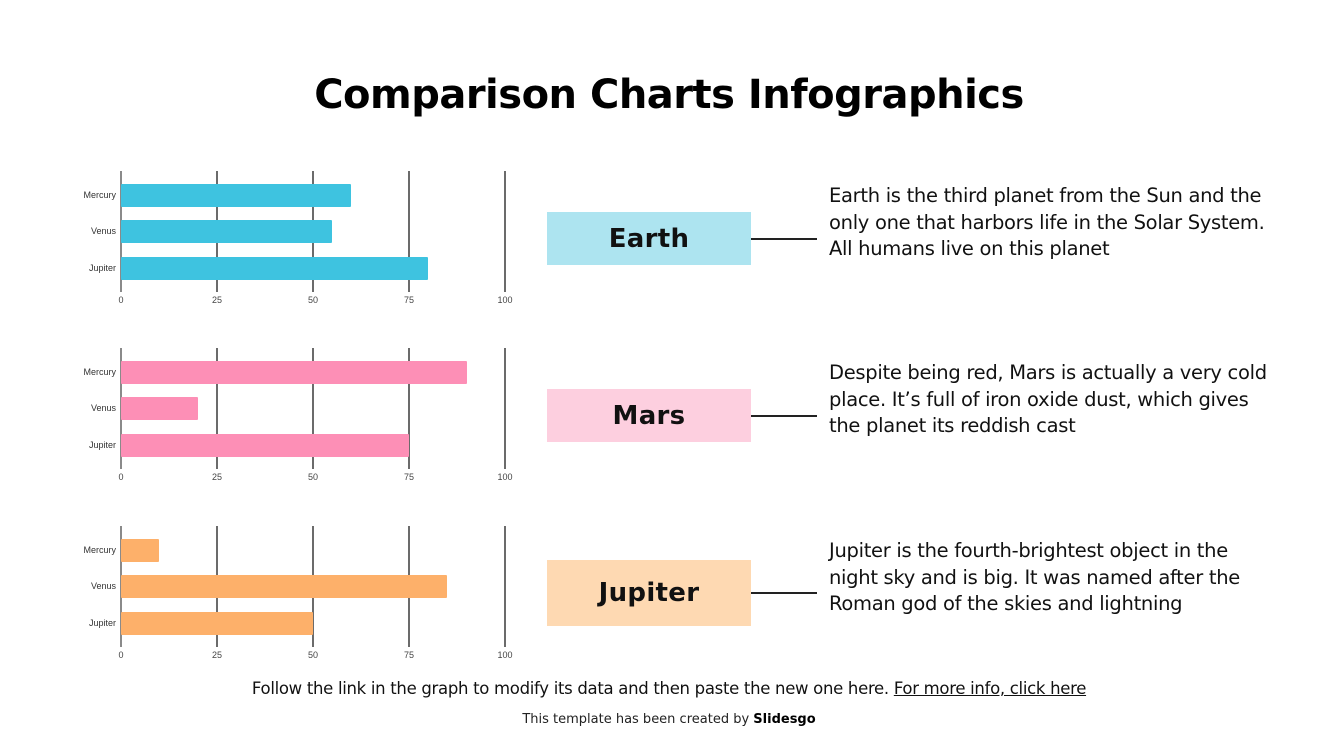 This screenshot has height=753, width=1338. What do you see at coordinates (649, 238) in the screenshot?
I see `planet-label-box: Earth` at bounding box center [649, 238].